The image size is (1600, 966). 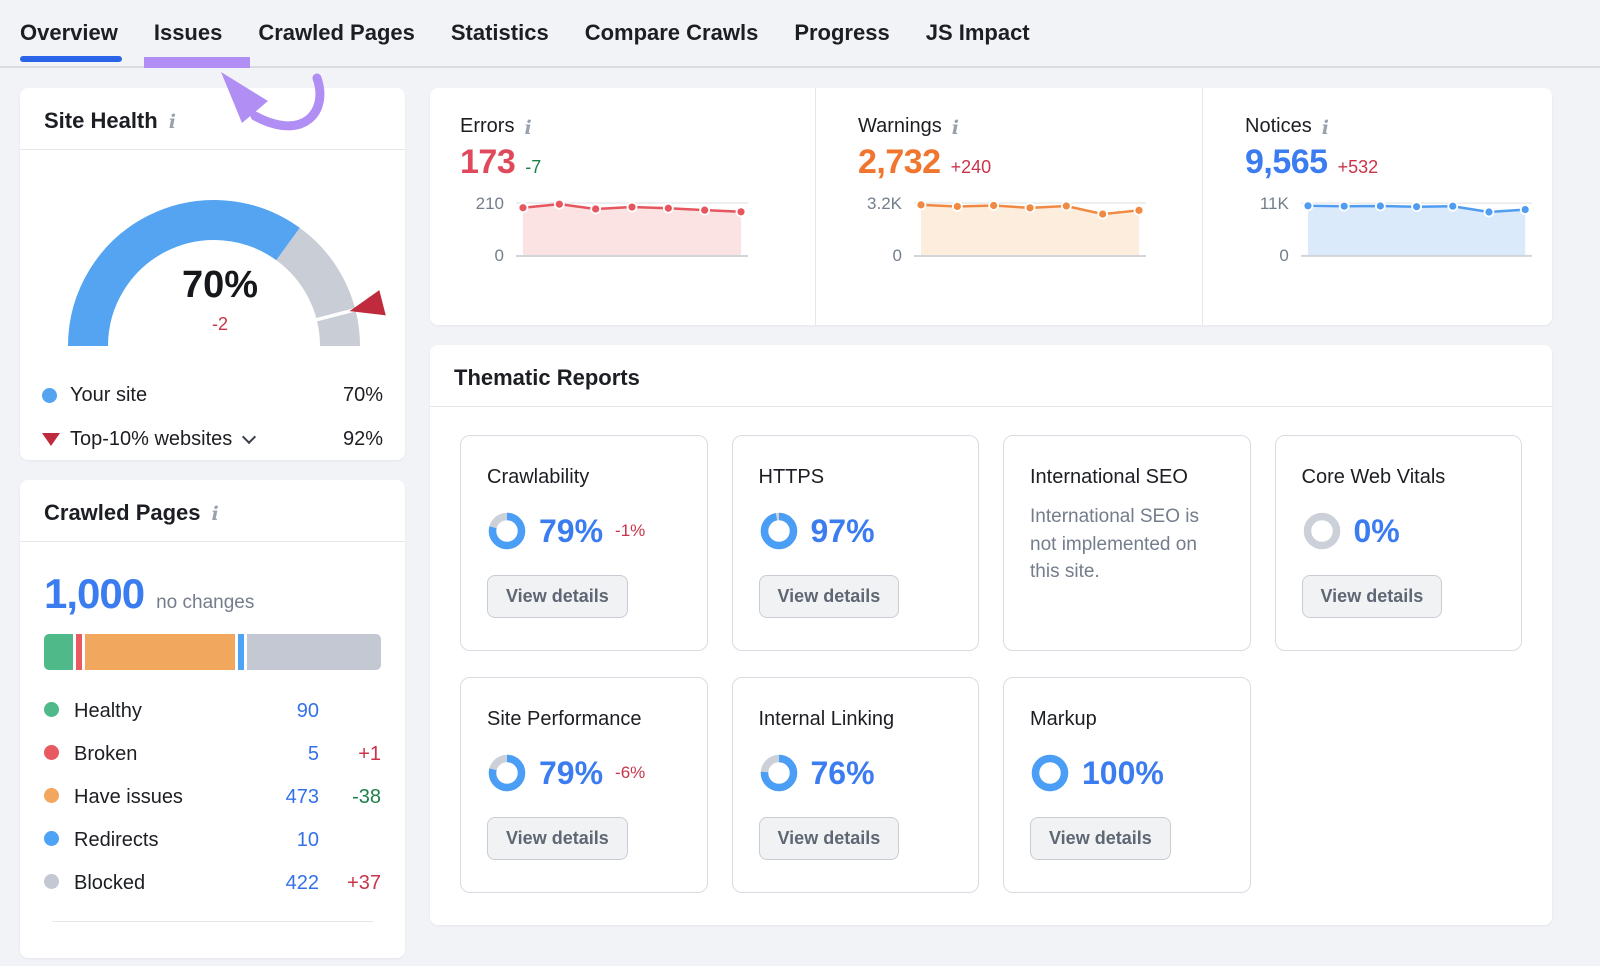 What do you see at coordinates (71, 33) in the screenshot?
I see `tab-overview: Overview` at bounding box center [71, 33].